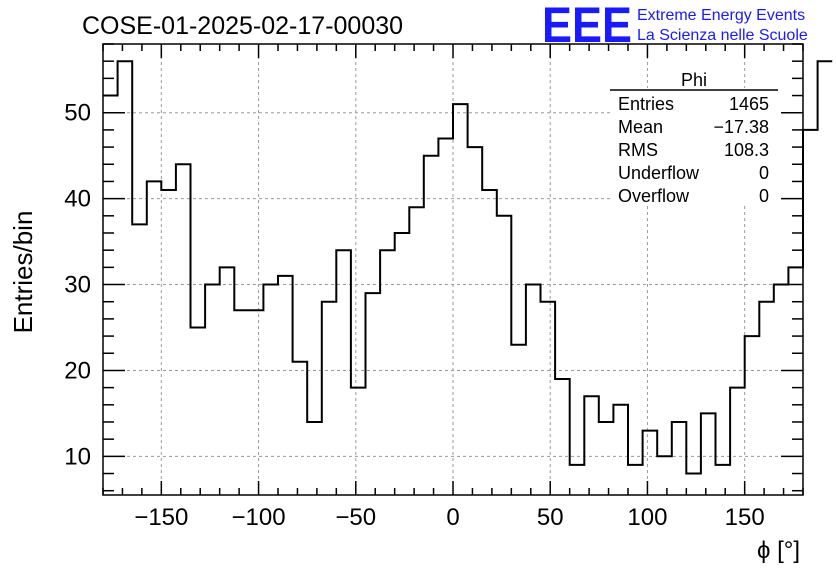 The image size is (836, 577). I want to click on stats-row-value: 108.3, so click(746, 150).